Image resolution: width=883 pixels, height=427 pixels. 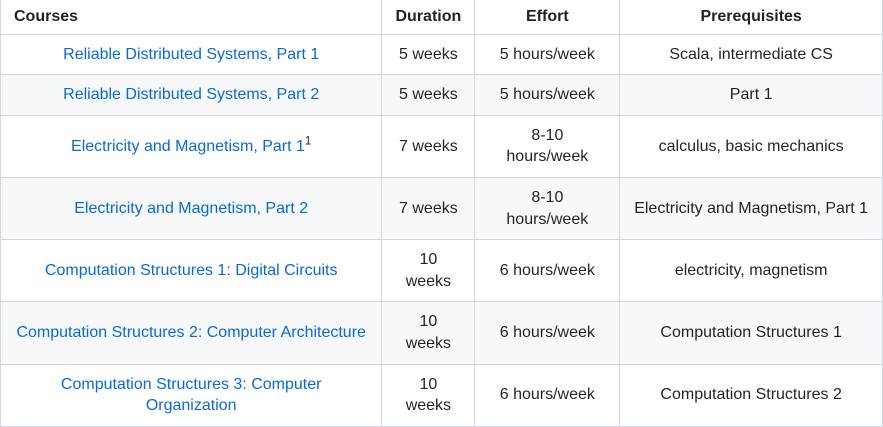 I want to click on column-header-courses: Courses, so click(x=191, y=17).